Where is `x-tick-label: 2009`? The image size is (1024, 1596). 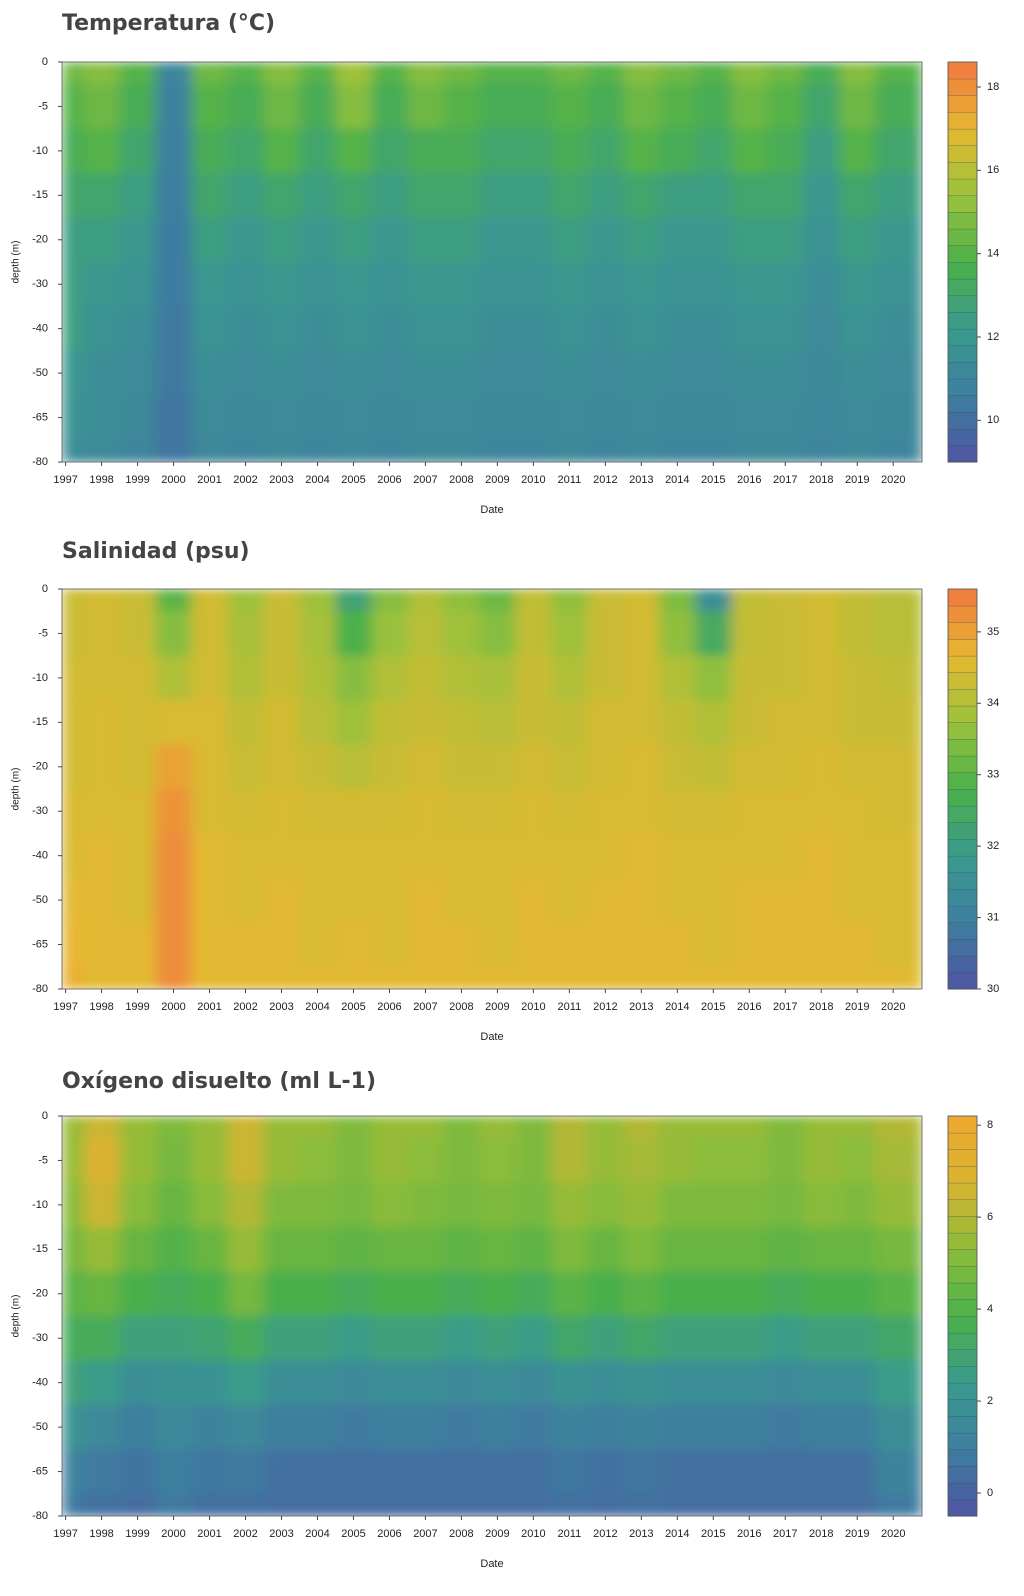
x-tick-label: 2009 is located at coordinates (497, 1534).